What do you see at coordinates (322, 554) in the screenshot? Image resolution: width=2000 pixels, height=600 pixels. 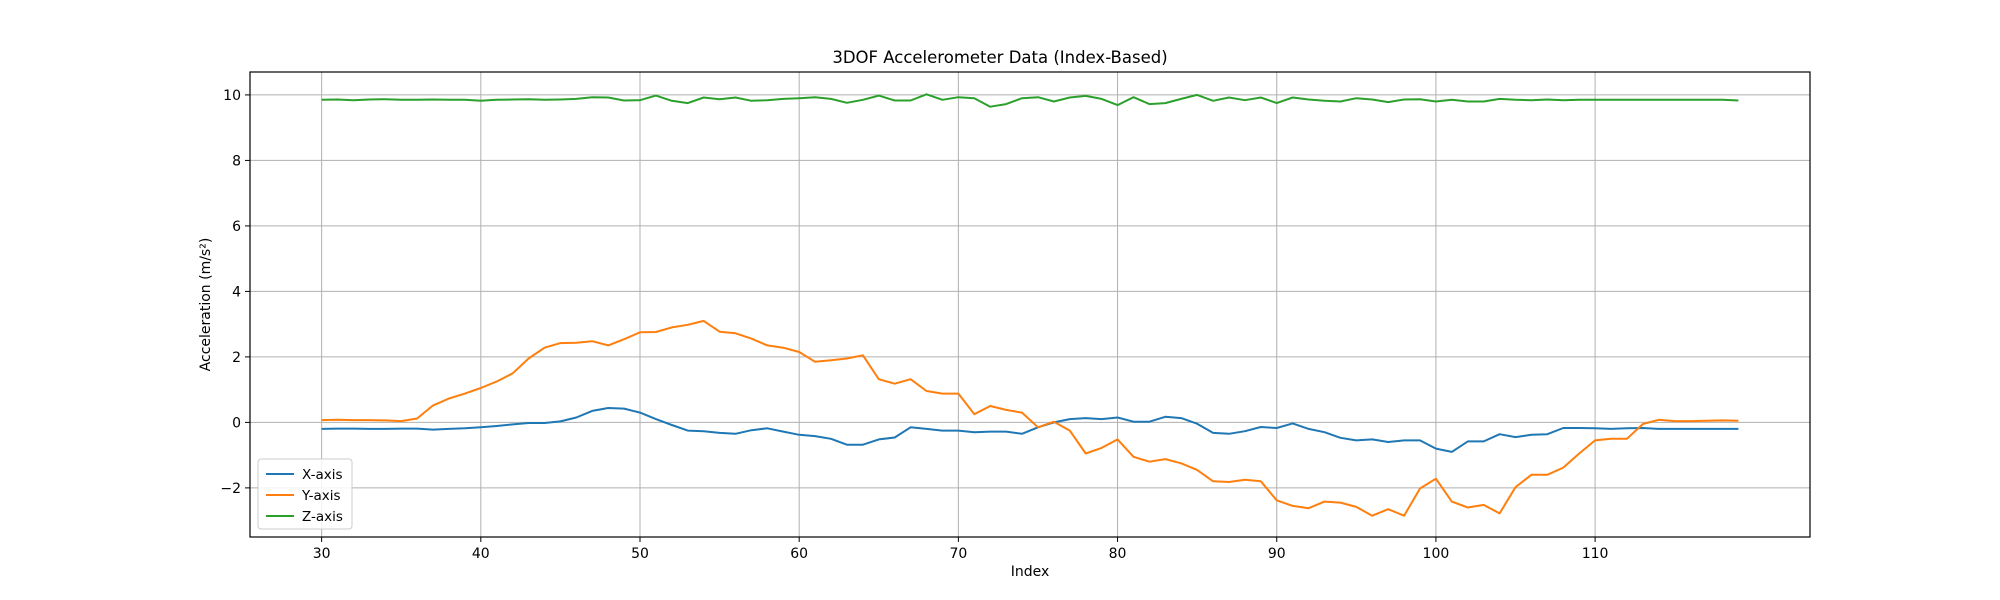 I see `x-tick-label: 30` at bounding box center [322, 554].